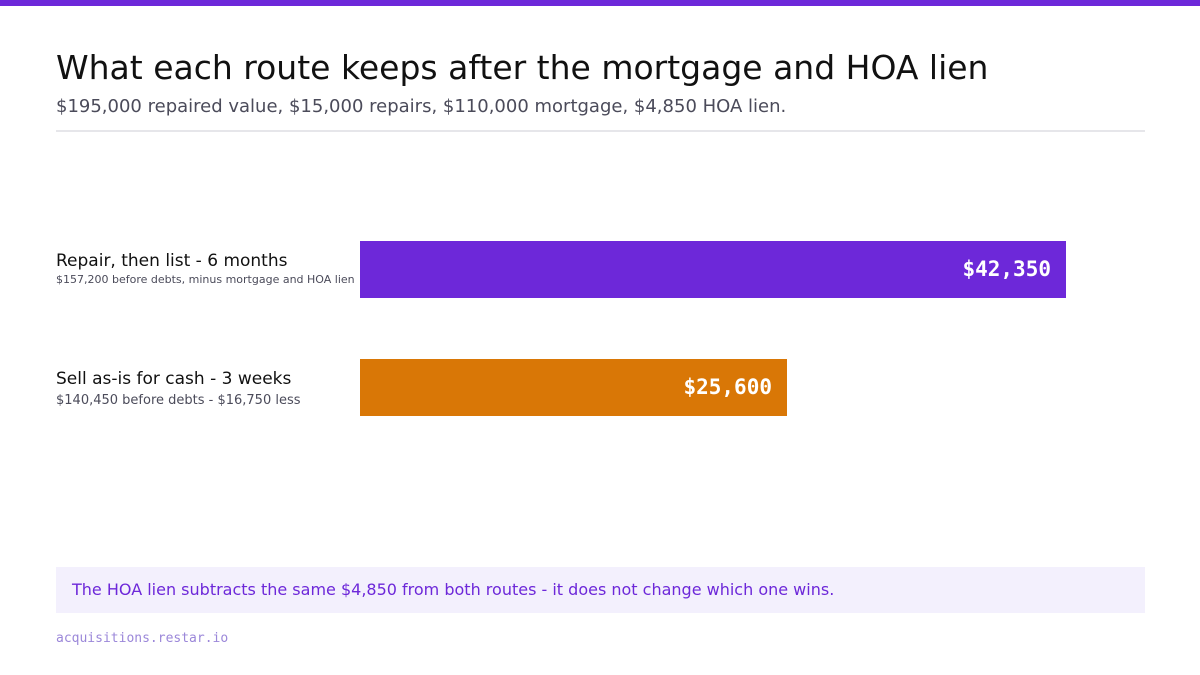 This screenshot has width=1200, height=675. Describe the element at coordinates (573, 387) in the screenshot. I see `bar: $25,600` at that location.